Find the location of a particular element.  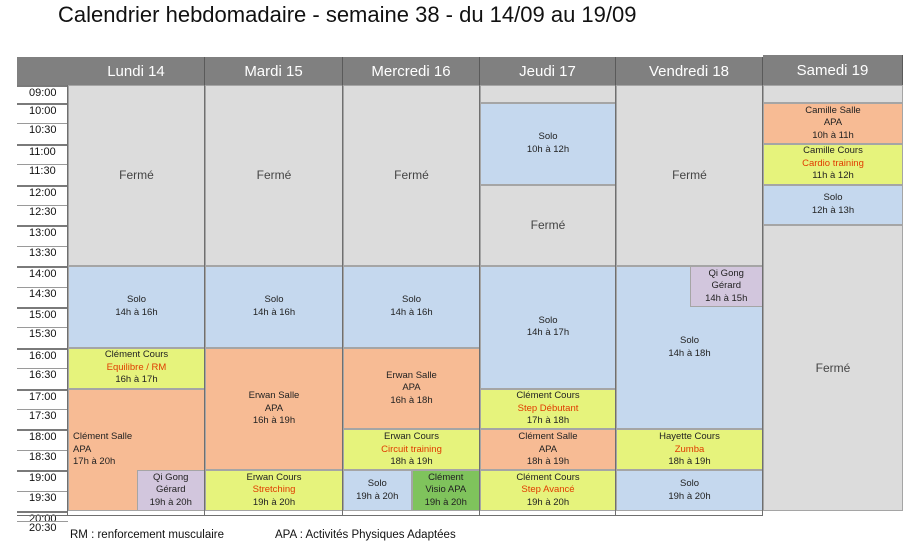

event-salle: Erwan Salle APA 16h à 19h is located at coordinates (274, 409).